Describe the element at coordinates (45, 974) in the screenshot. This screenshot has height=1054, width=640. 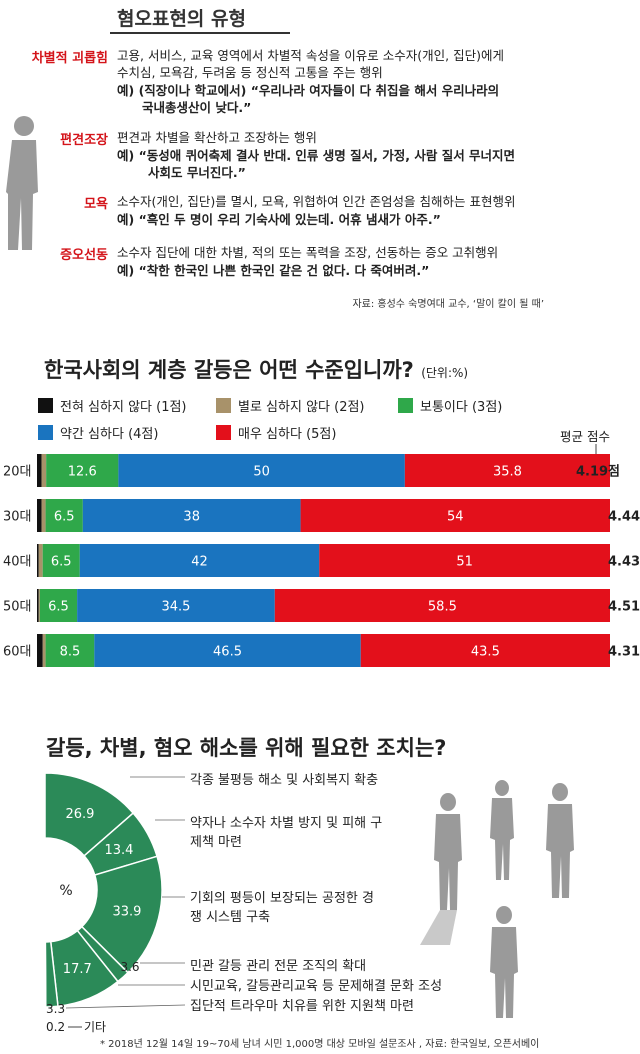
I see `donut-slice` at that location.